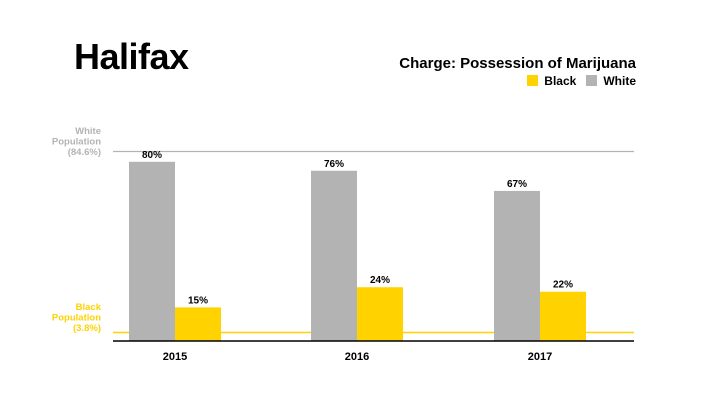  What do you see at coordinates (198, 300) in the screenshot?
I see `data-label-black-2015: 15%` at bounding box center [198, 300].